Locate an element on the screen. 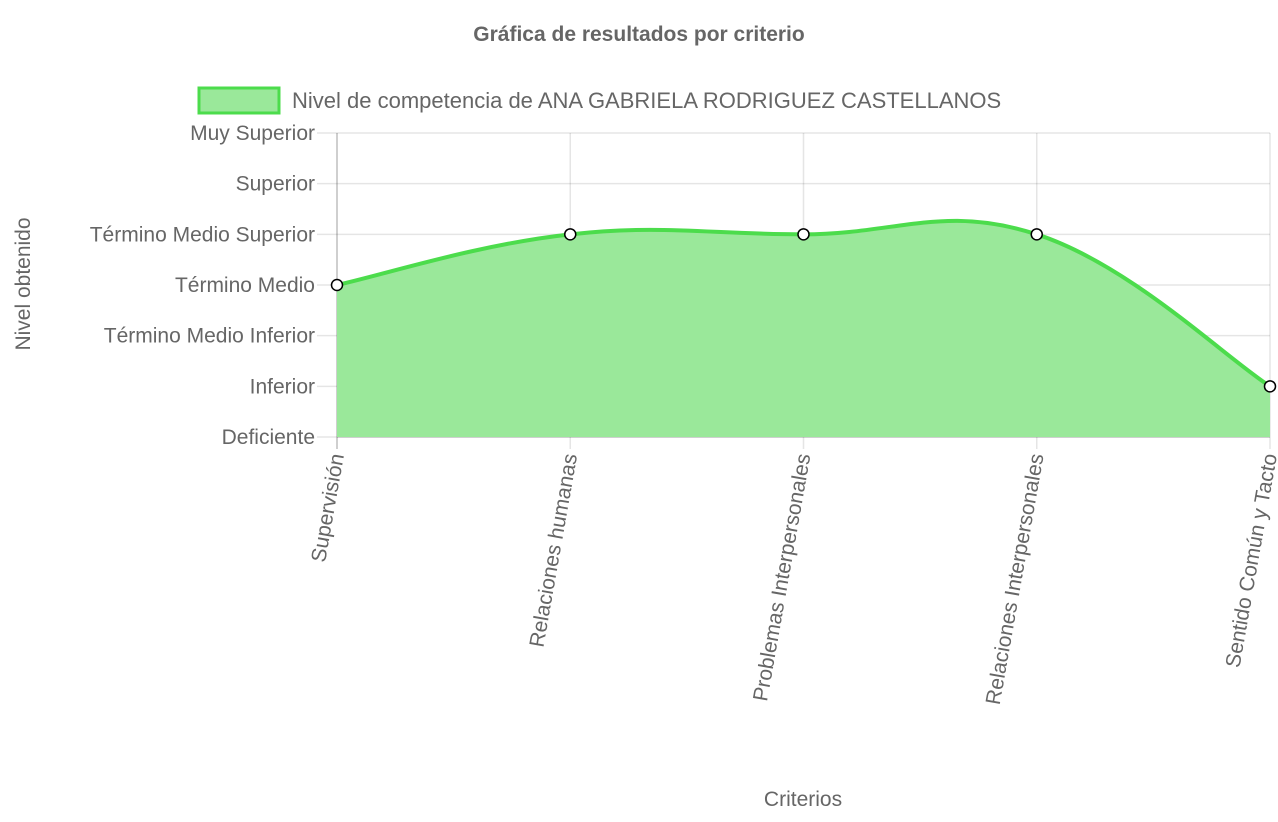 Image resolution: width=1278 pixels, height=822 pixels. y-tick-label: Superior is located at coordinates (275, 184).